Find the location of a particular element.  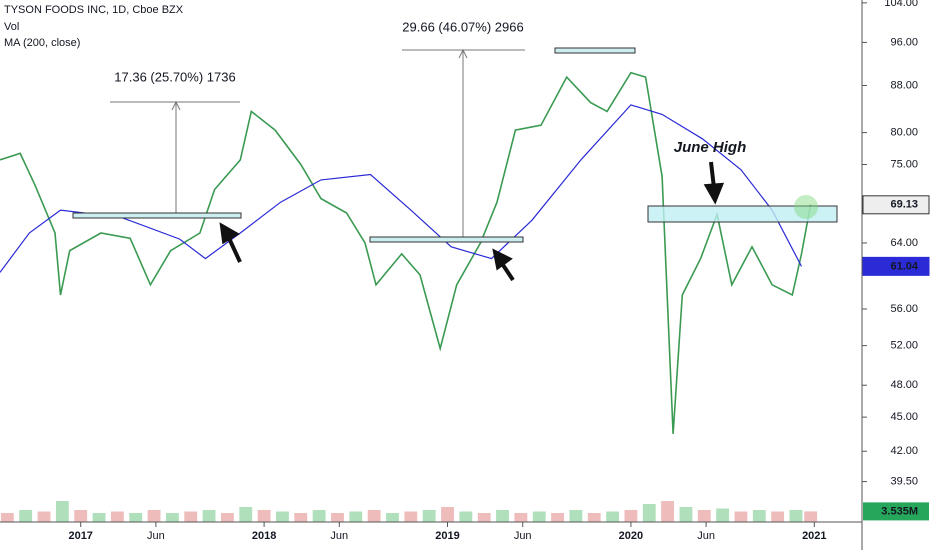

y-tick-label: 80.00 is located at coordinates (904, 132).